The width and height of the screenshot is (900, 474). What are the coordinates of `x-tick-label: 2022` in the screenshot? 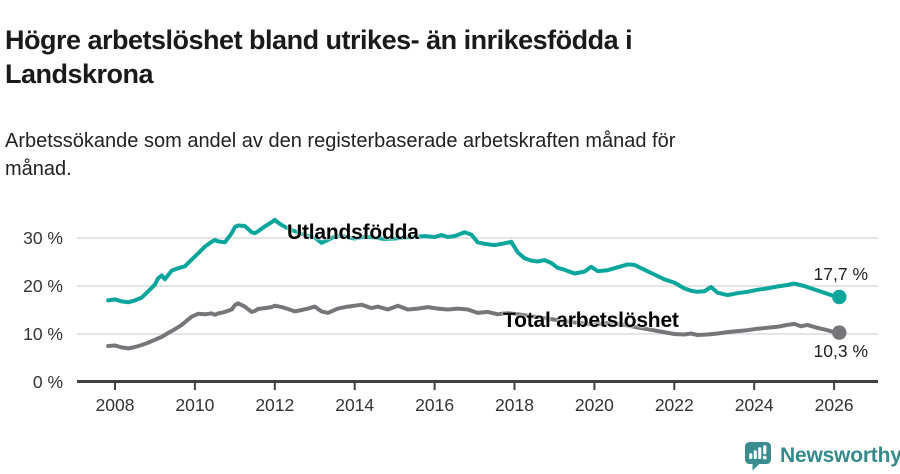 It's located at (674, 405).